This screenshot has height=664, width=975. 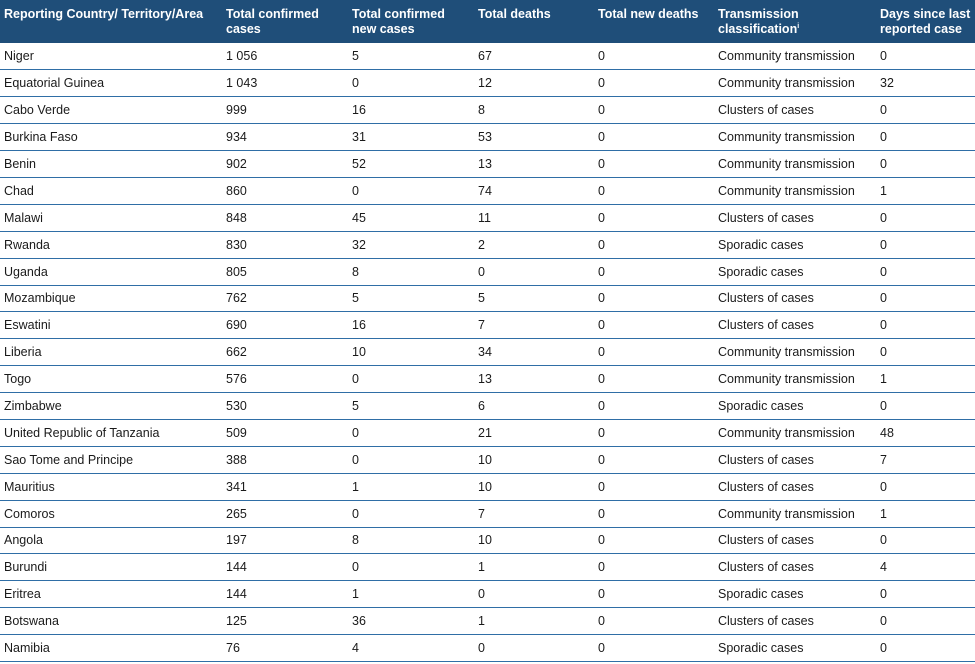 What do you see at coordinates (487, 594) in the screenshot?
I see `table-row: Eritrea 144 1 0 0 Sporadic cases 0` at bounding box center [487, 594].